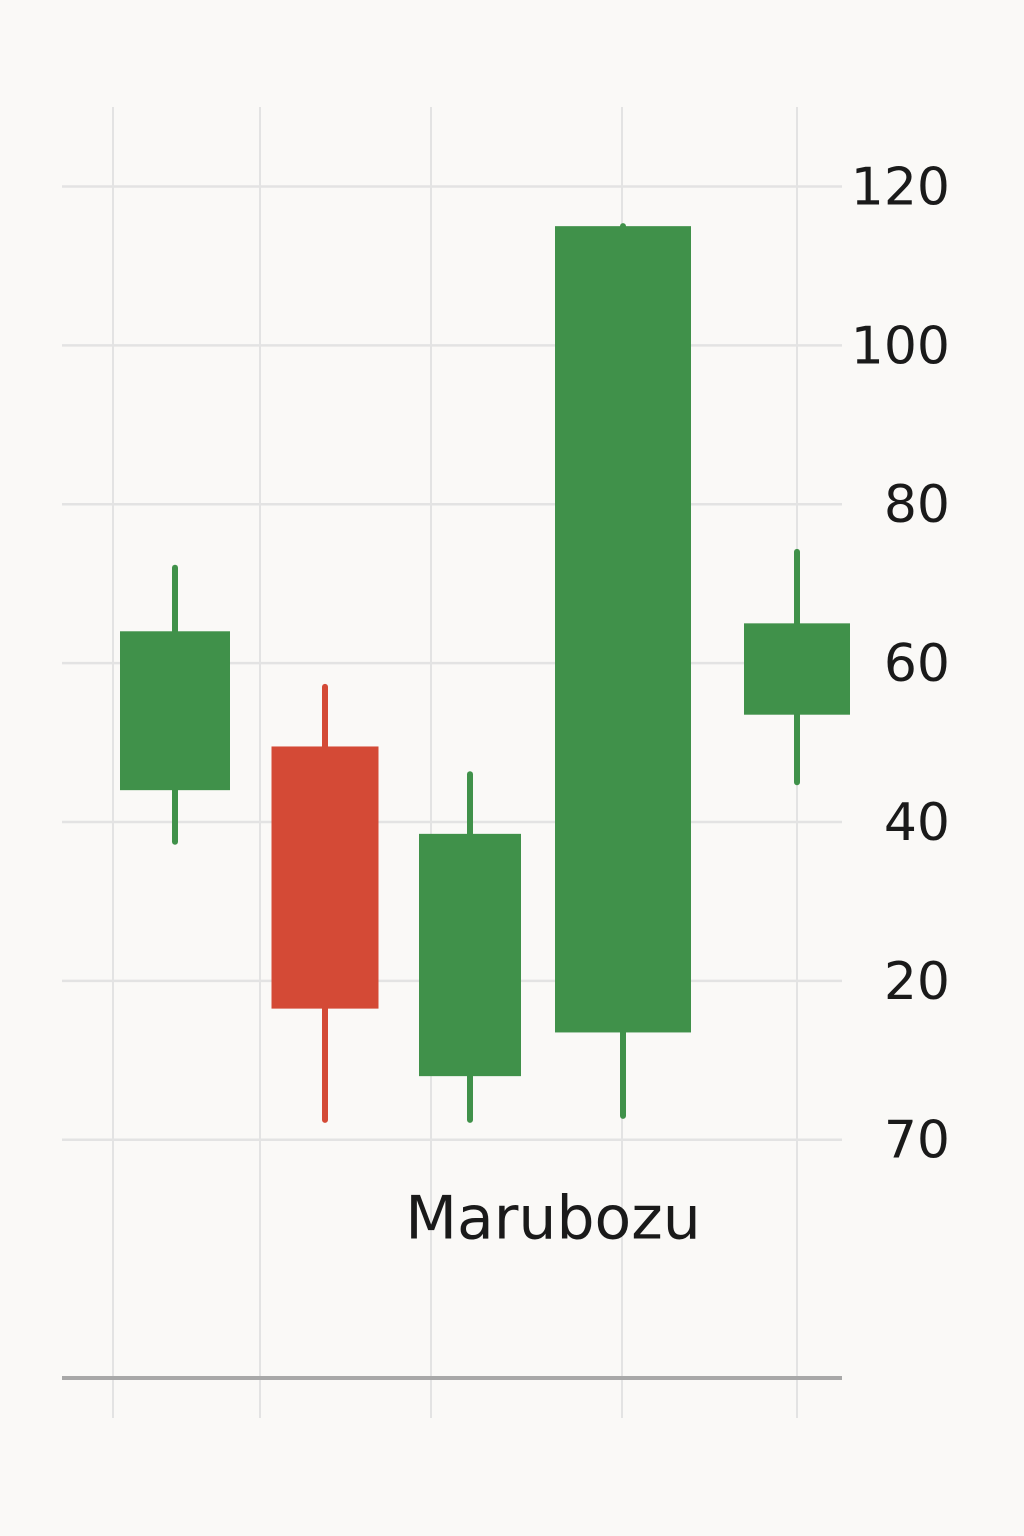 This screenshot has width=1024, height=1536. I want to click on annotation: Marubozu, so click(553, 1219).